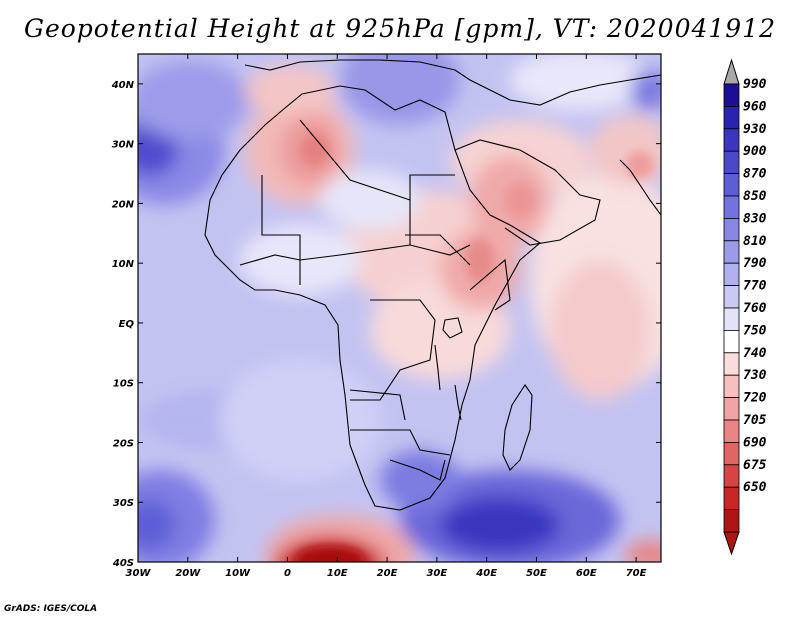 This screenshot has width=800, height=618. Describe the element at coordinates (123, 145) in the screenshot. I see `lat-label: 30N` at that location.